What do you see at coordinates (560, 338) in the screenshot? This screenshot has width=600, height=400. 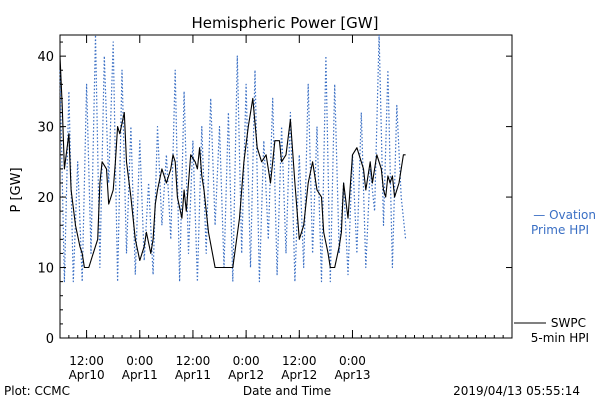 I see `legend-swpc-line2: 5-min HPI` at bounding box center [560, 338].